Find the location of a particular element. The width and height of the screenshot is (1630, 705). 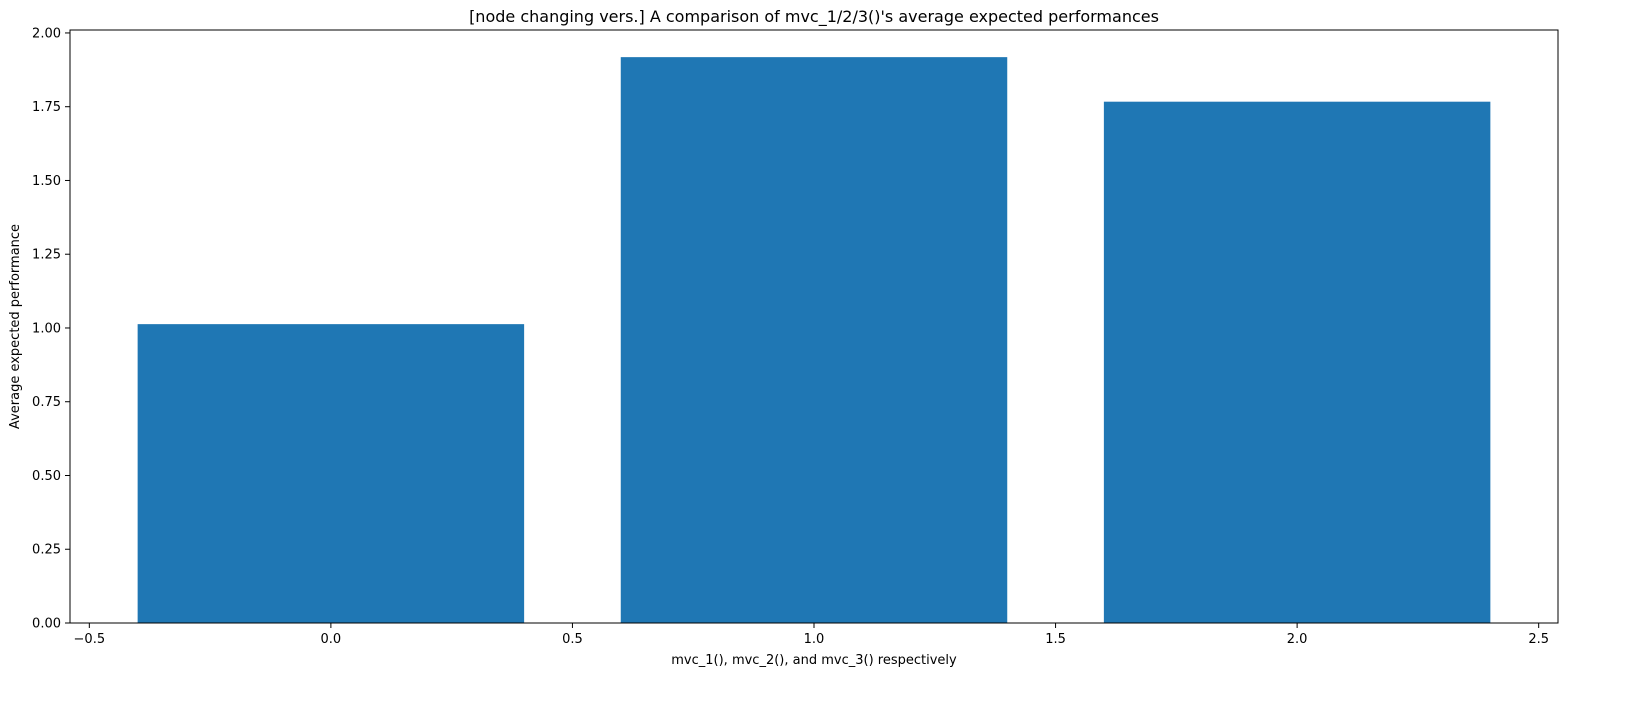

y-tick-label: 0.50 is located at coordinates (46, 476).